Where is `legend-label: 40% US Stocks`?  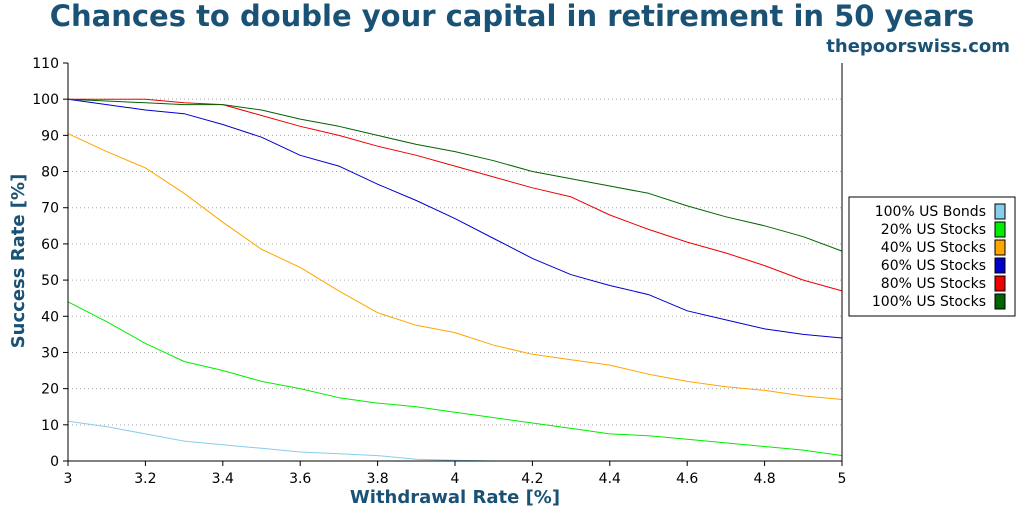 legend-label: 40% US Stocks is located at coordinates (933, 248).